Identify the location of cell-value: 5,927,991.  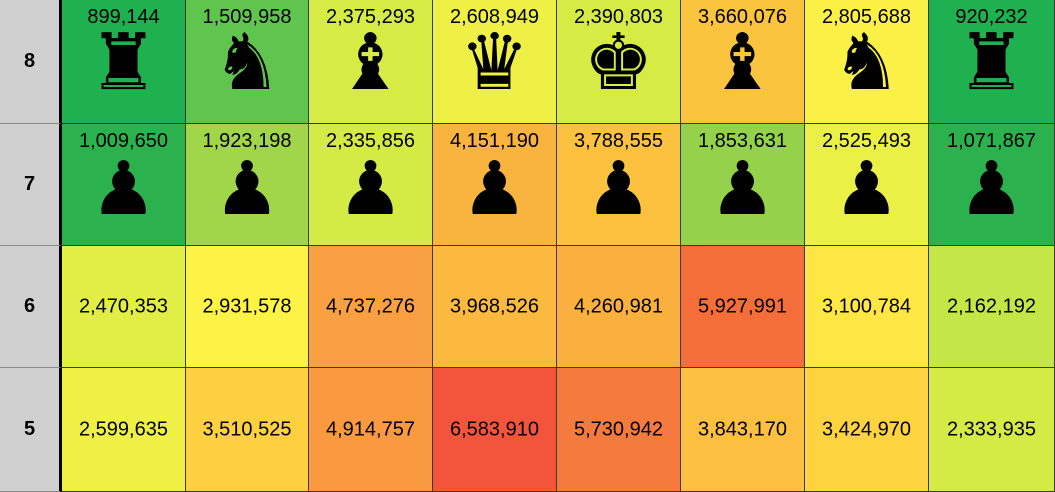
(742, 306).